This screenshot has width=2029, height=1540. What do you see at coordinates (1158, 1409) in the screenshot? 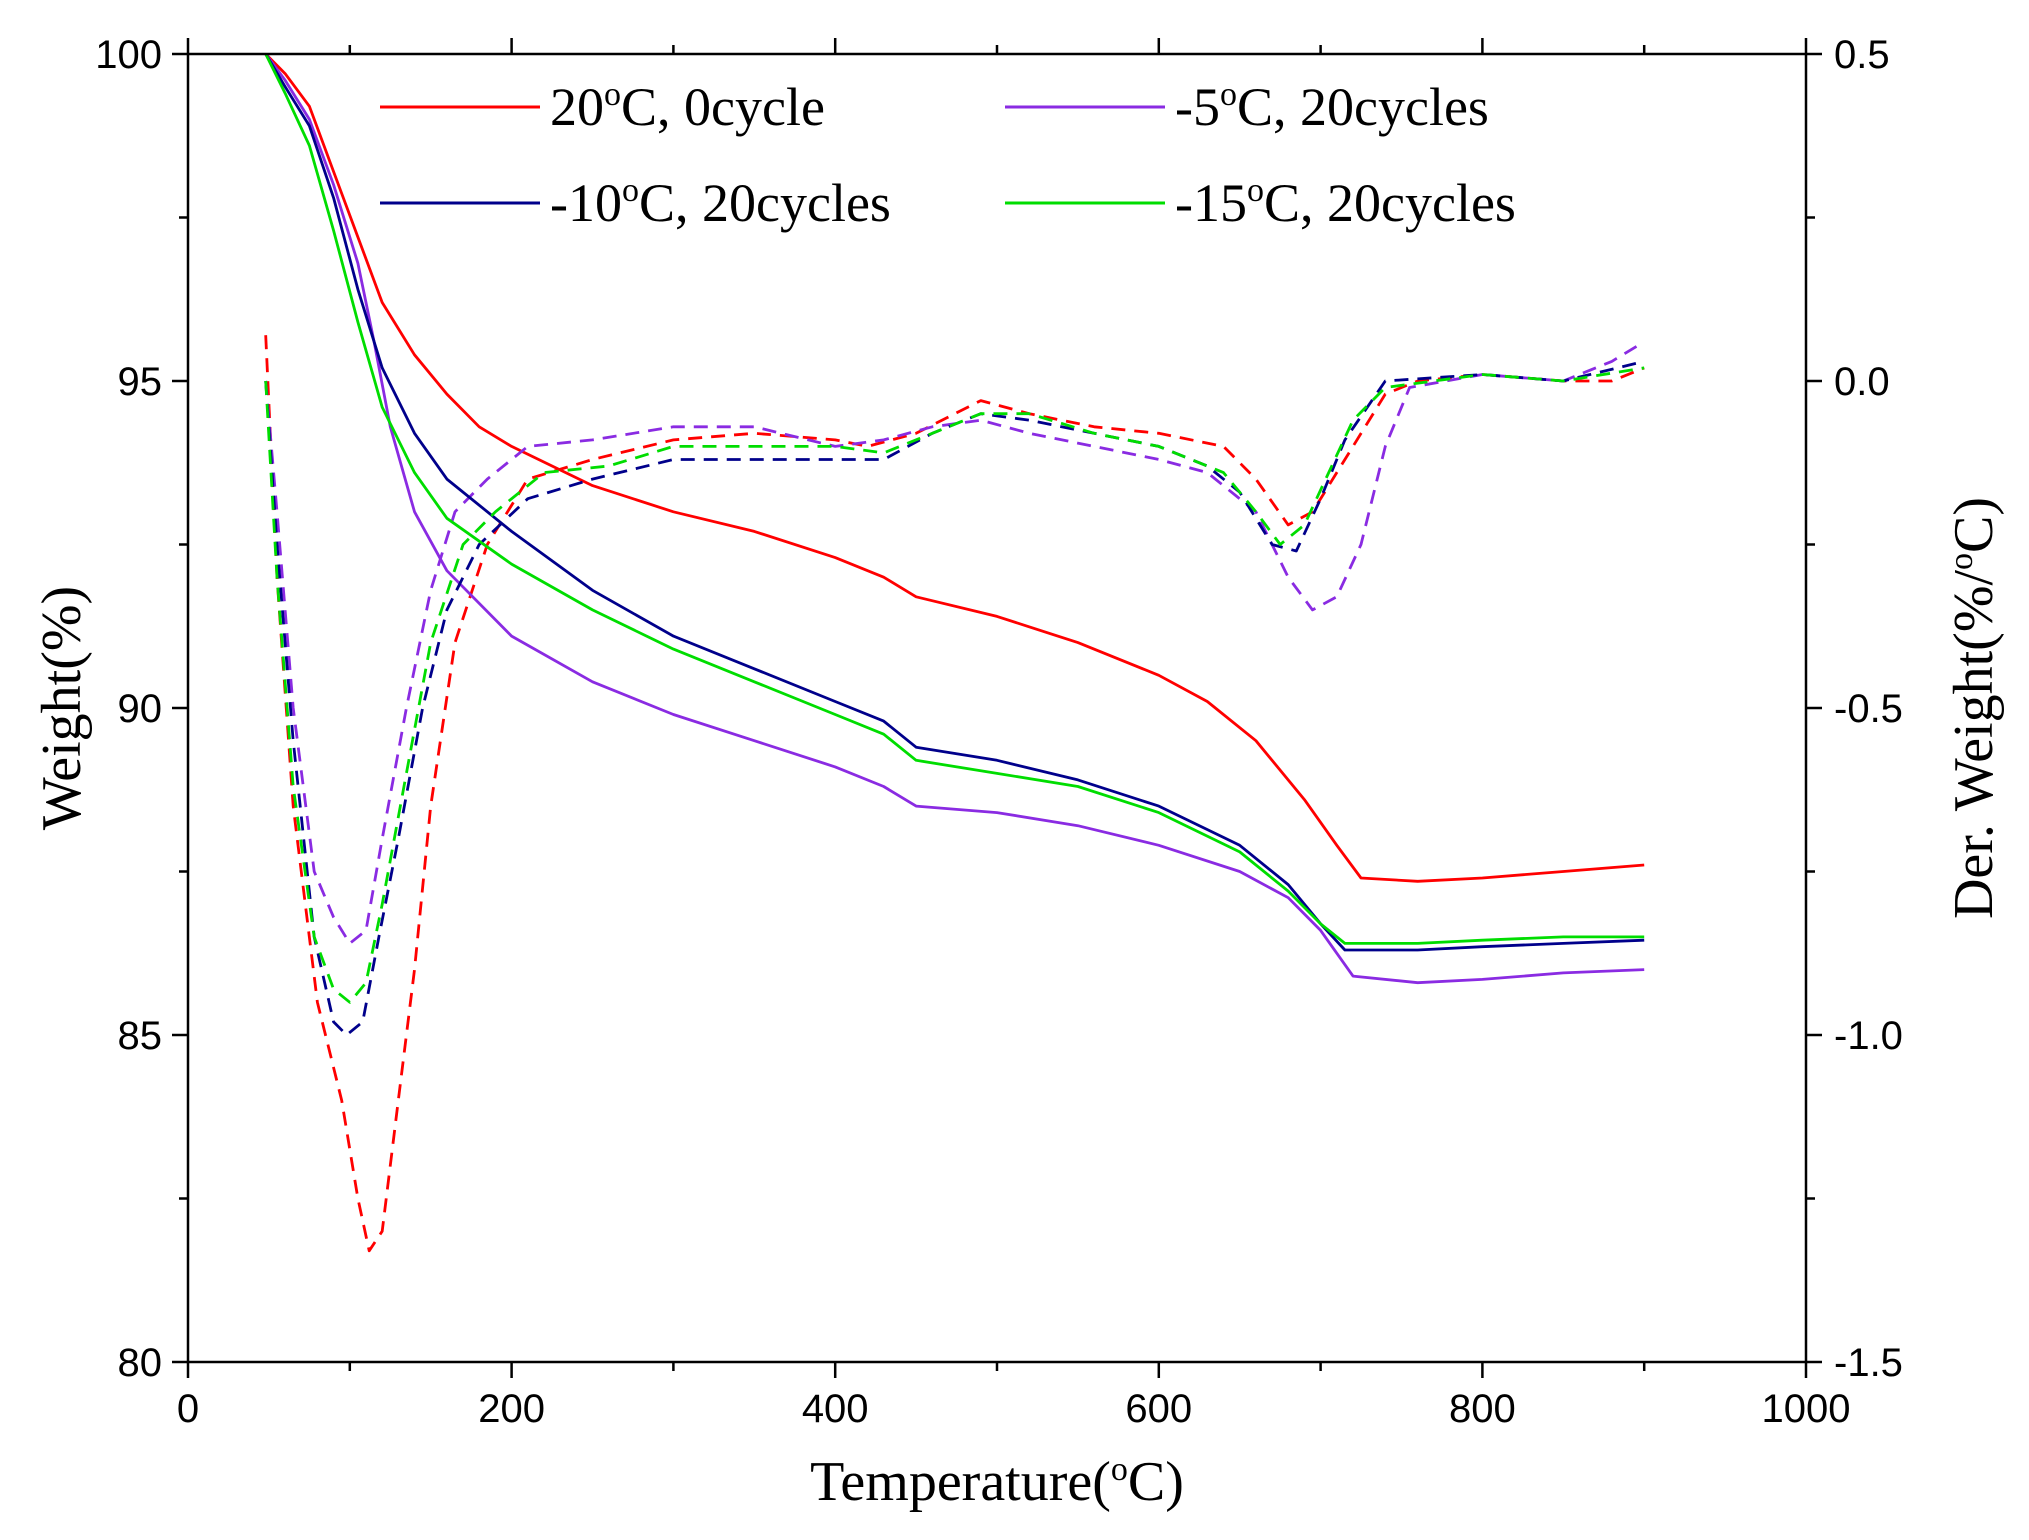
I see `x-tick-label: 600` at bounding box center [1158, 1409].